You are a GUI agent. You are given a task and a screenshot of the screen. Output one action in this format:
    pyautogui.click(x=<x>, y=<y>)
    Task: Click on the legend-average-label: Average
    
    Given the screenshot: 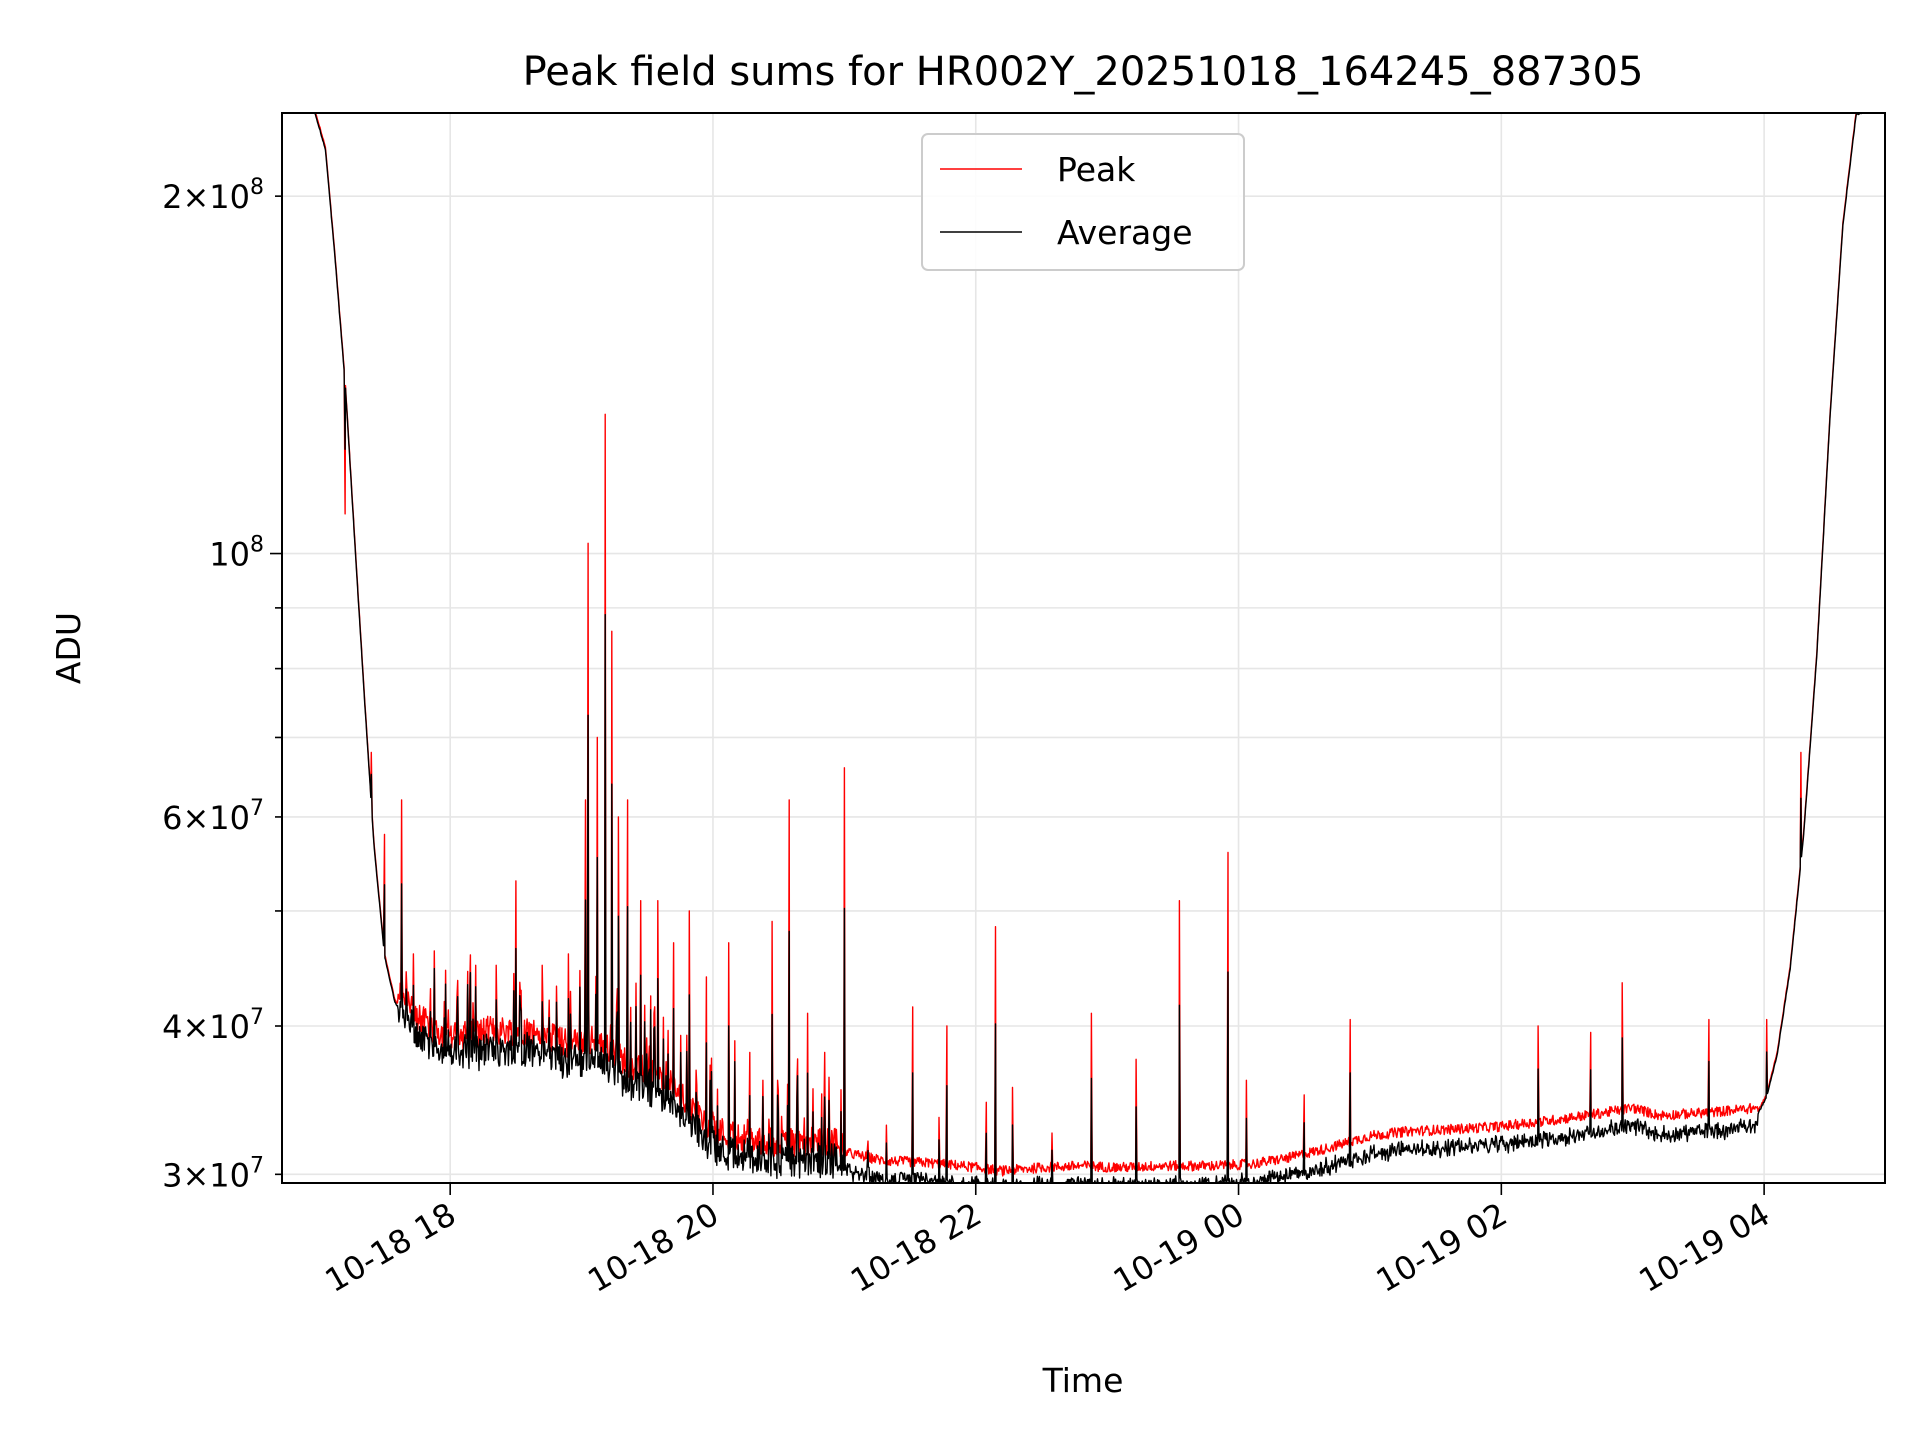 What is the action you would take?
    pyautogui.click(x=1125, y=232)
    